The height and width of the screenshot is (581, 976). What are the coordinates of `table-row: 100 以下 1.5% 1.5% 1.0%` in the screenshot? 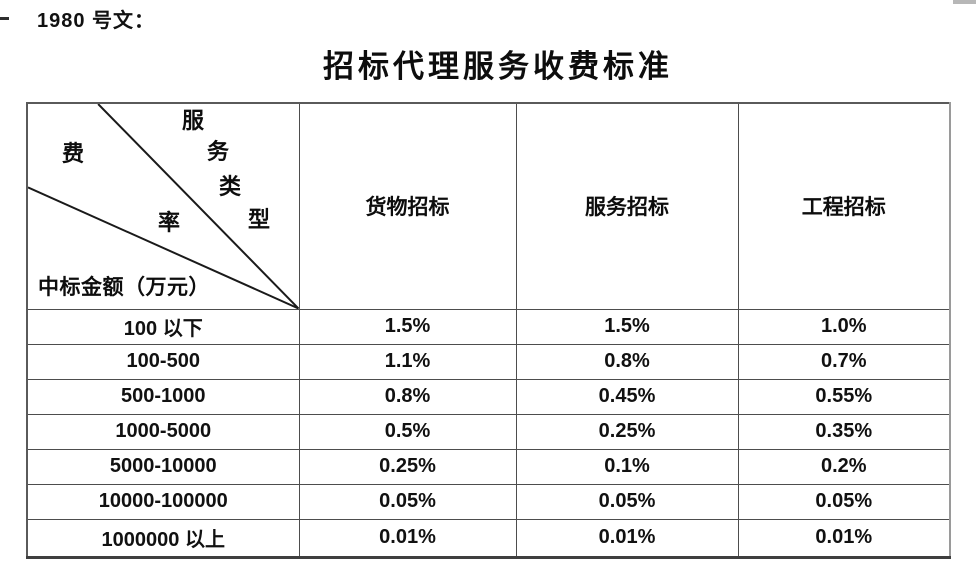 It's located at (488, 326).